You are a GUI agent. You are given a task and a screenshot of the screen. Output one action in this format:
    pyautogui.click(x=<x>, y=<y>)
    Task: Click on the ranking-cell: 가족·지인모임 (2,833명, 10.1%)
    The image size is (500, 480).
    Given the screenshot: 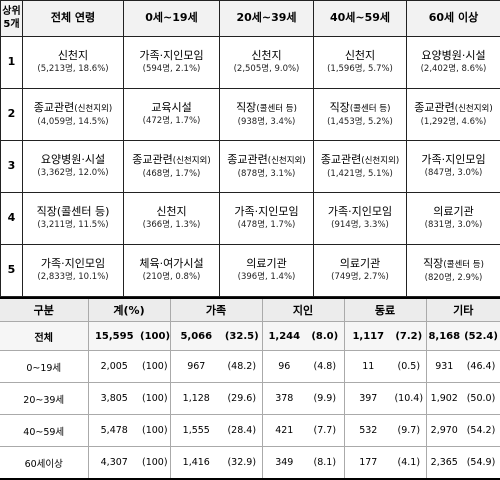 What is the action you would take?
    pyautogui.click(x=73, y=271)
    